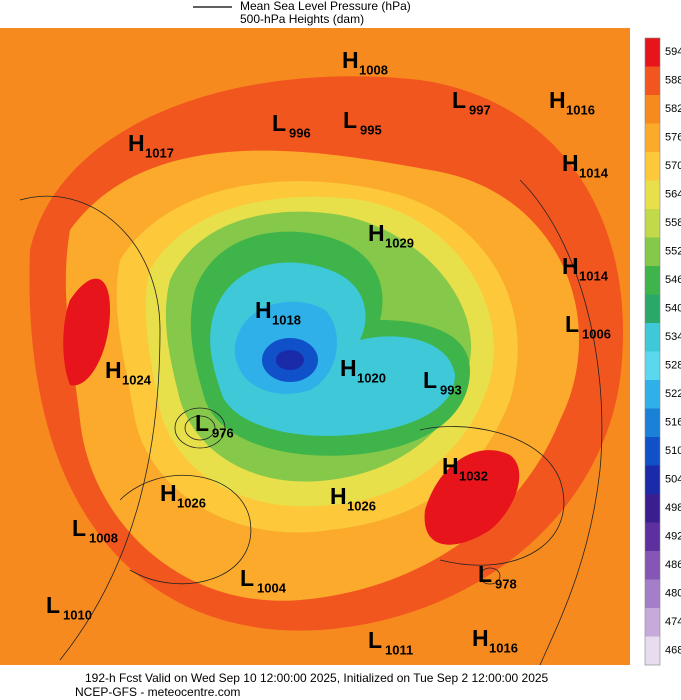 This screenshot has width=681, height=700. What do you see at coordinates (472, 497) in the screenshot?
I see `region-594-atlantic` at bounding box center [472, 497].